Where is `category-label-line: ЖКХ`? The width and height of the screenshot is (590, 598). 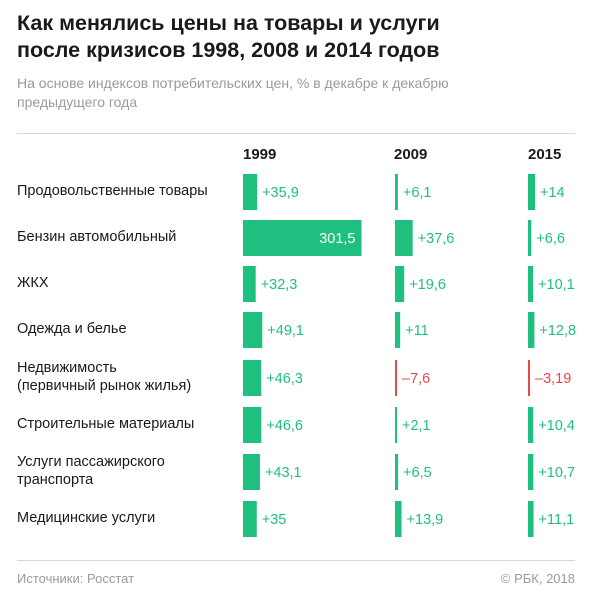 category-label-line: ЖКХ is located at coordinates (33, 283).